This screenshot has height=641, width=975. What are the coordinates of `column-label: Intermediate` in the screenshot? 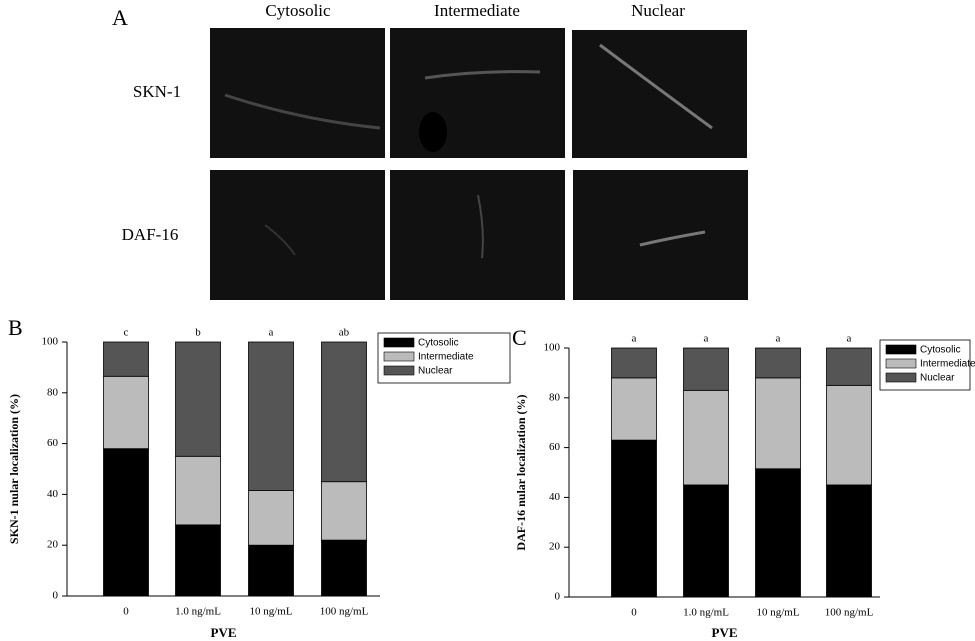 It's located at (477, 10).